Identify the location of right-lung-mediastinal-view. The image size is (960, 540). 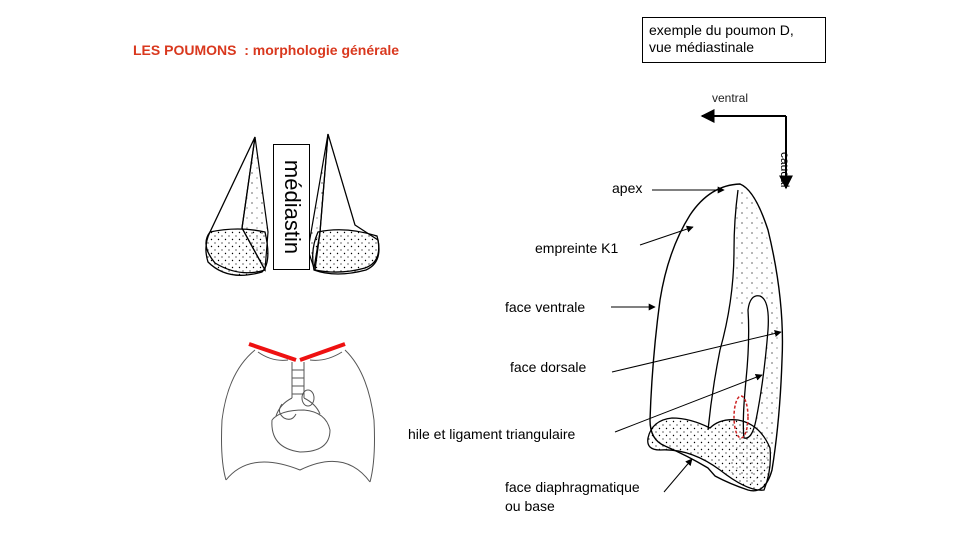
(715, 337).